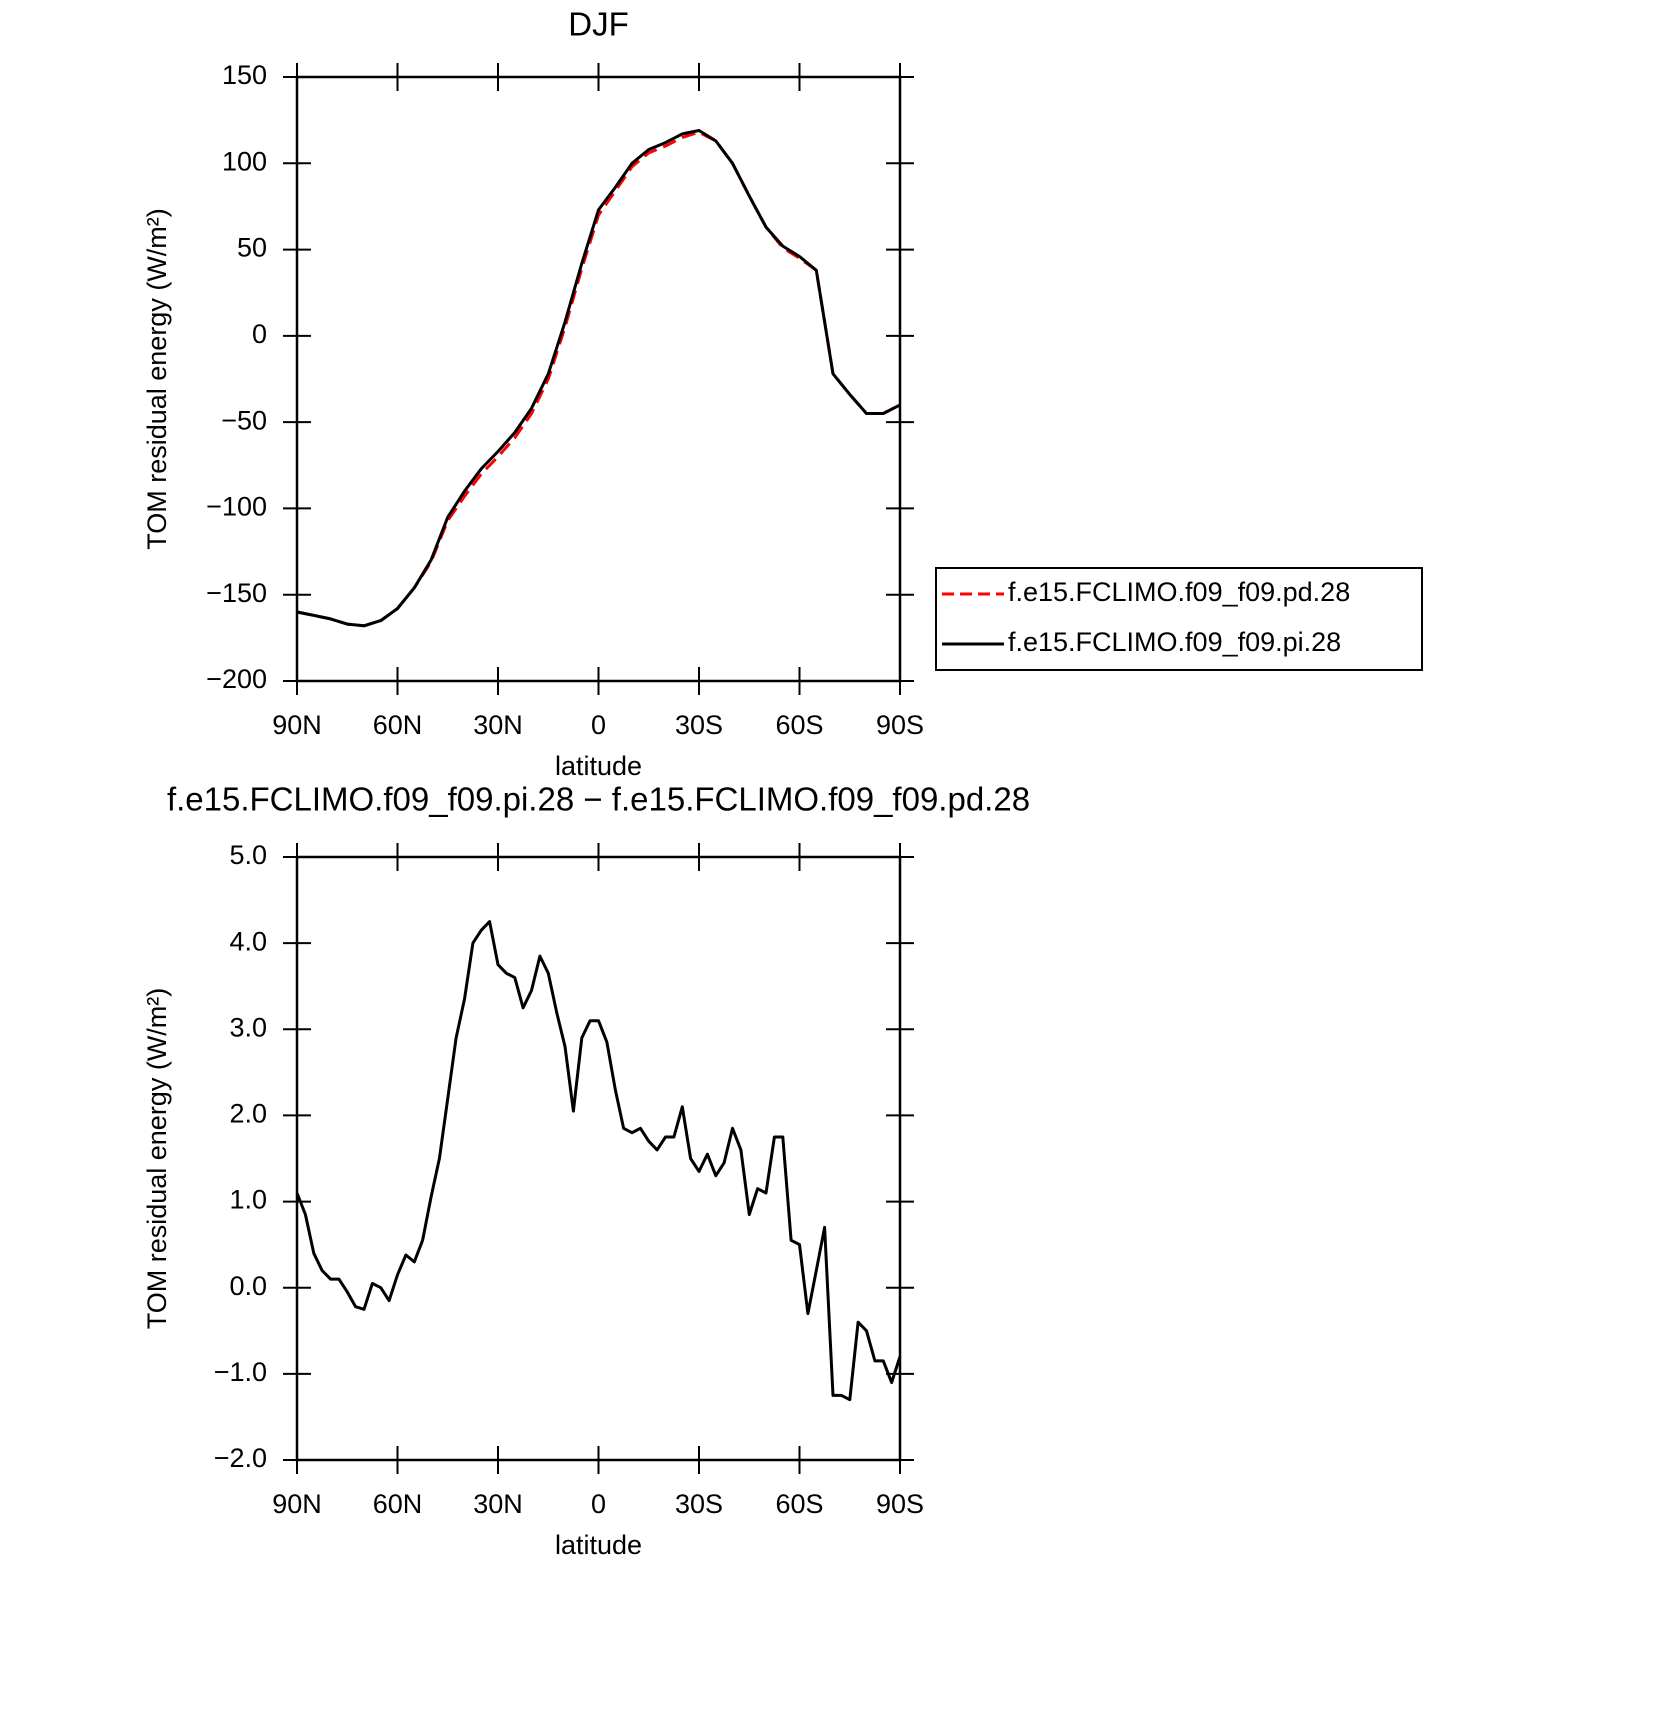  Describe the element at coordinates (259, 334) in the screenshot. I see `y-tick-label: 0` at that location.